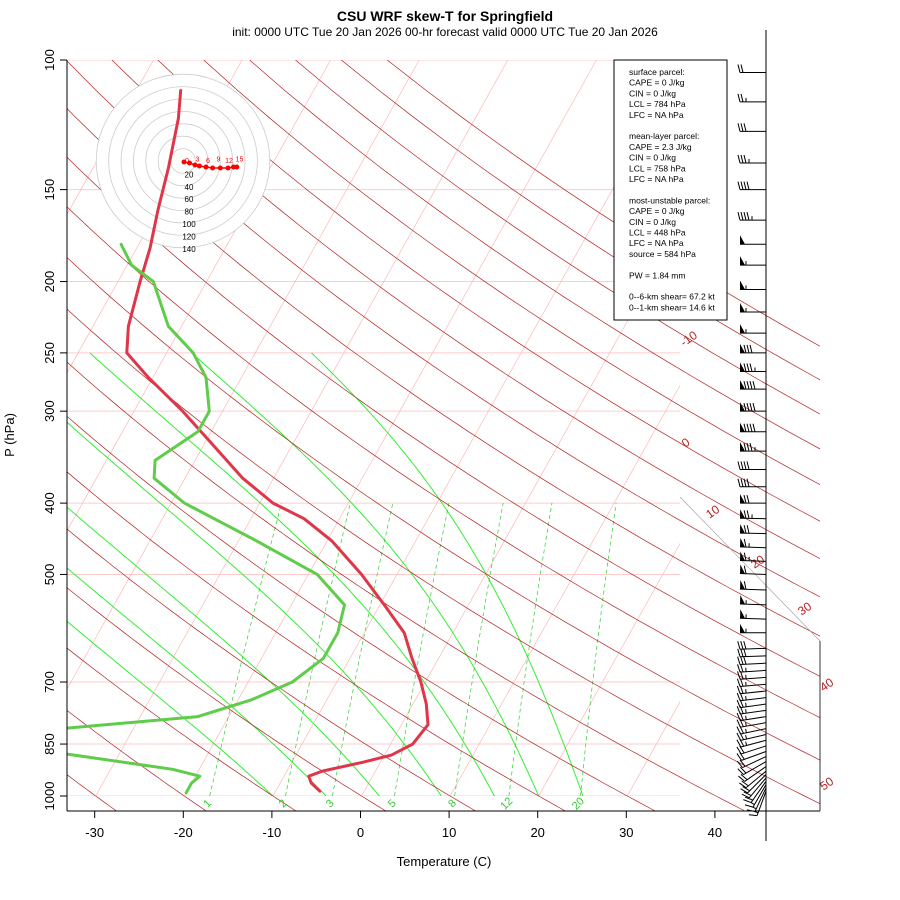 The height and width of the screenshot is (900, 900). What do you see at coordinates (318, 649) in the screenshot?
I see `mixing-ratio-line` at bounding box center [318, 649].